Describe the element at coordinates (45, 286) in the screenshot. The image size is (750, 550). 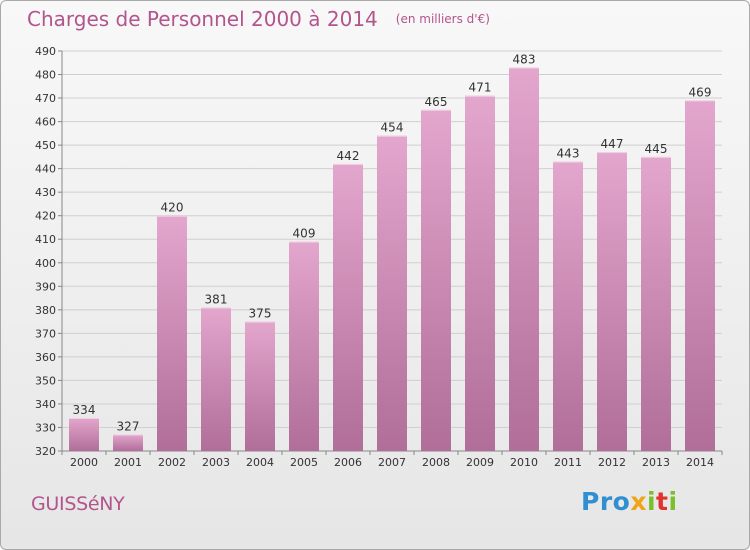
I see `y-tick-label: 390` at that location.